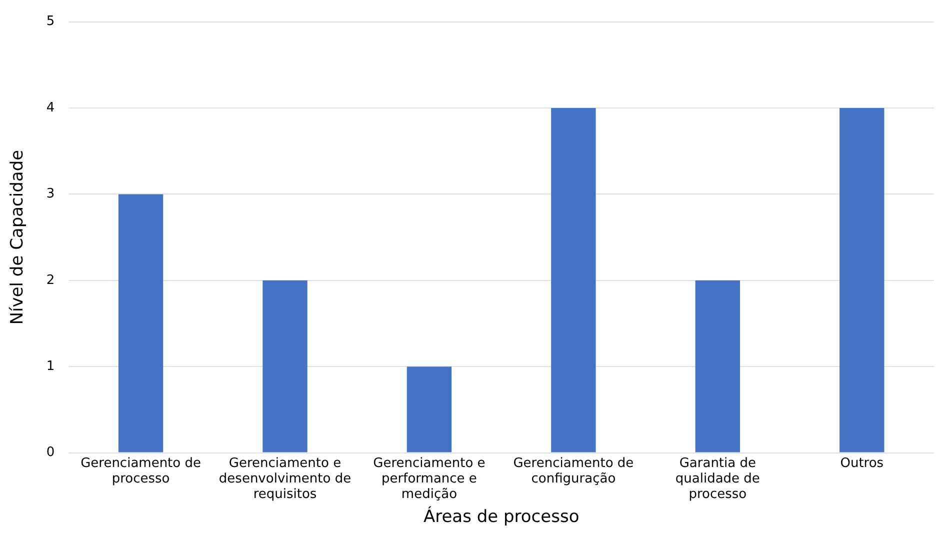  I want to click on x-axis-title: Áreas de processo, so click(501, 517).